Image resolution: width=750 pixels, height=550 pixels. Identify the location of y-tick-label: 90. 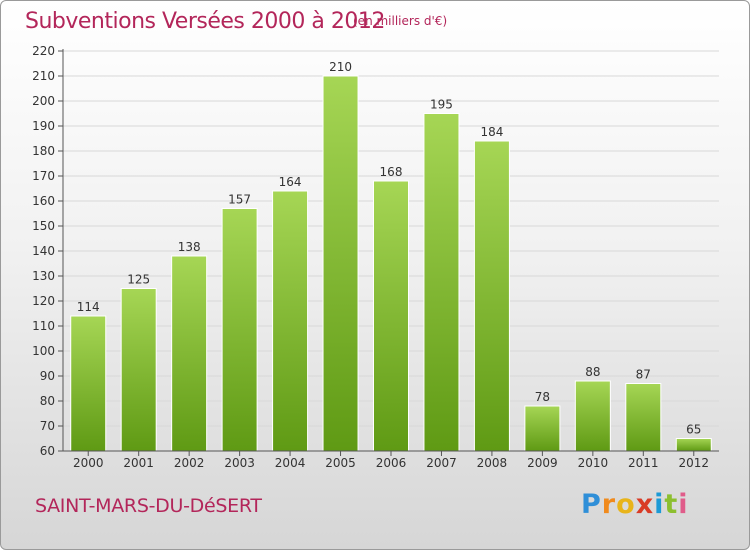
(47, 376).